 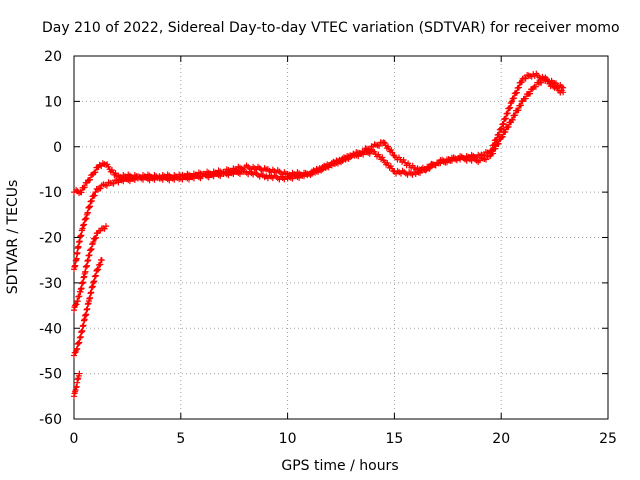 I want to click on y-tick-label: -10, so click(x=50, y=193).